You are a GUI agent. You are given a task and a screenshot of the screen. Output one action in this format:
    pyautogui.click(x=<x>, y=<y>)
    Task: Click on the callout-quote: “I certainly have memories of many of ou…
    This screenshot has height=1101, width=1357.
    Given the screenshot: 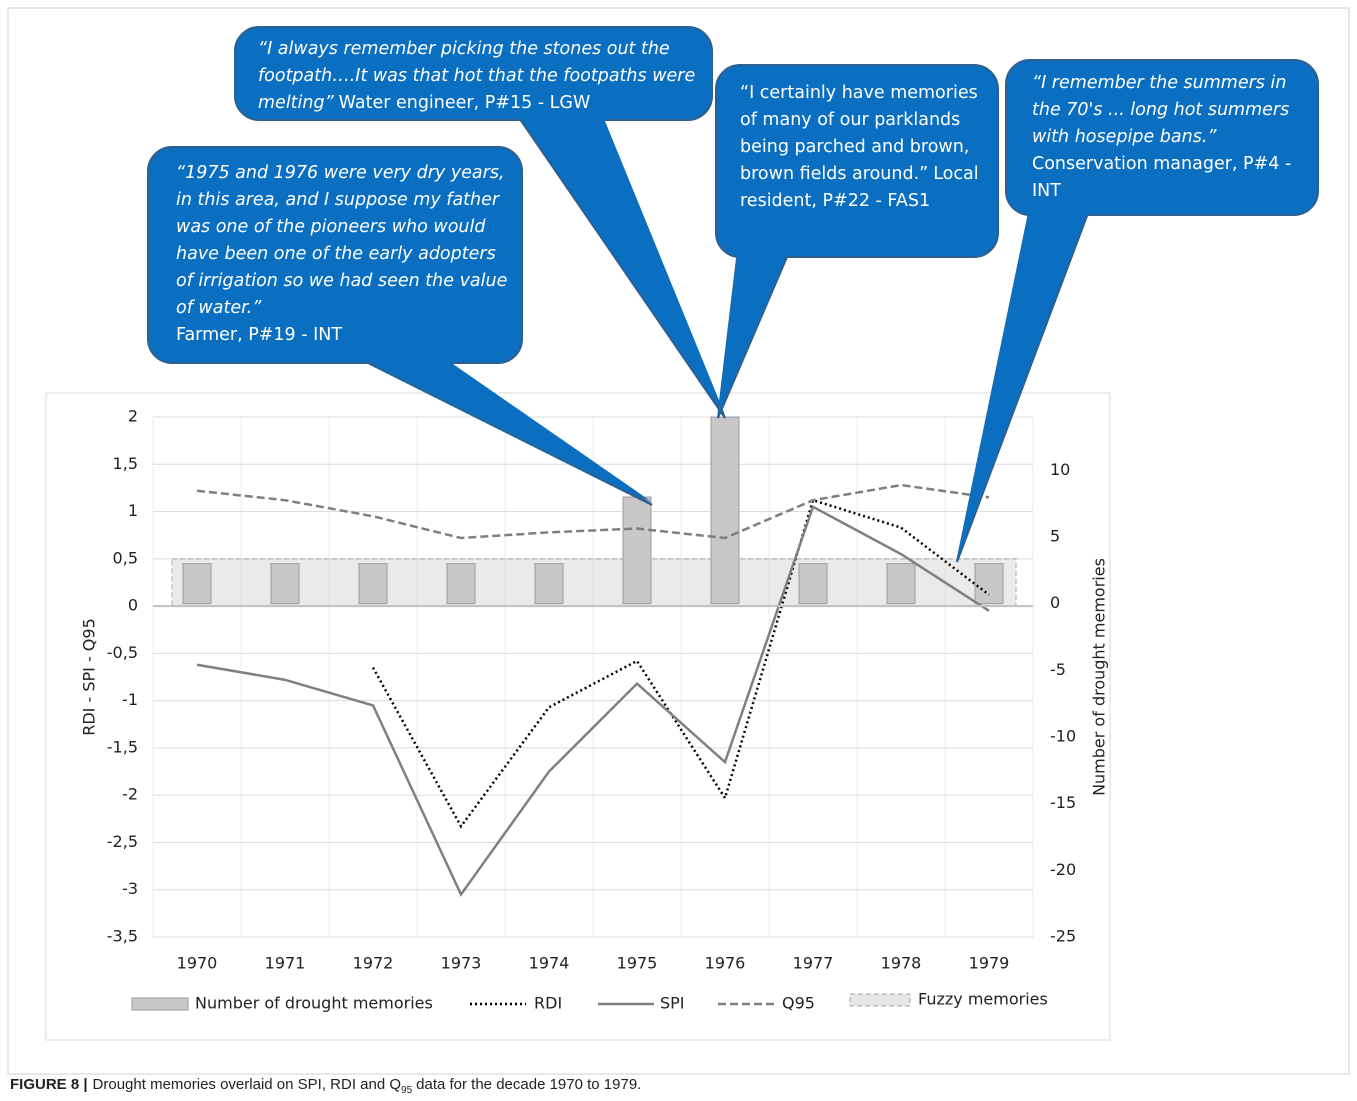 What is the action you would take?
    pyautogui.click(x=859, y=133)
    